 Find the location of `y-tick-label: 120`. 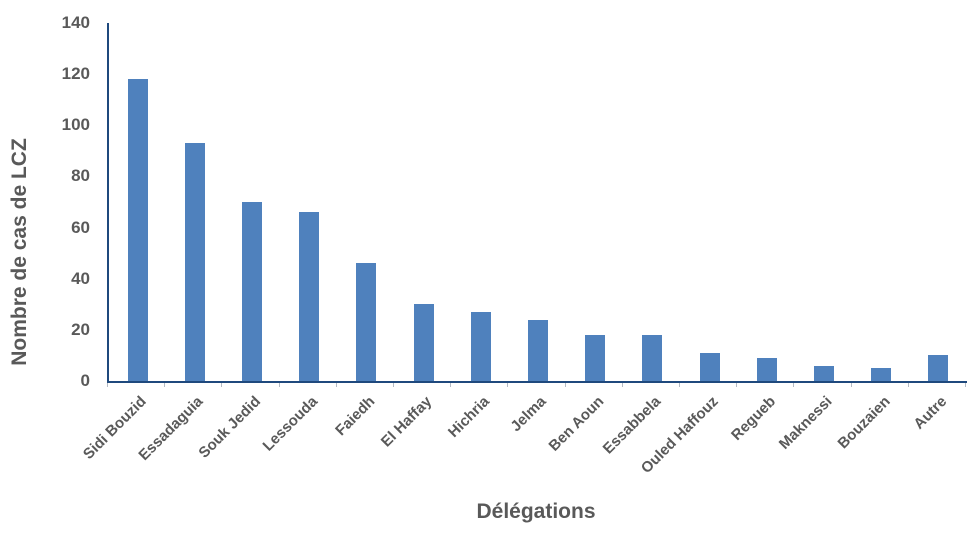

y-tick-label: 120 is located at coordinates (75, 74).